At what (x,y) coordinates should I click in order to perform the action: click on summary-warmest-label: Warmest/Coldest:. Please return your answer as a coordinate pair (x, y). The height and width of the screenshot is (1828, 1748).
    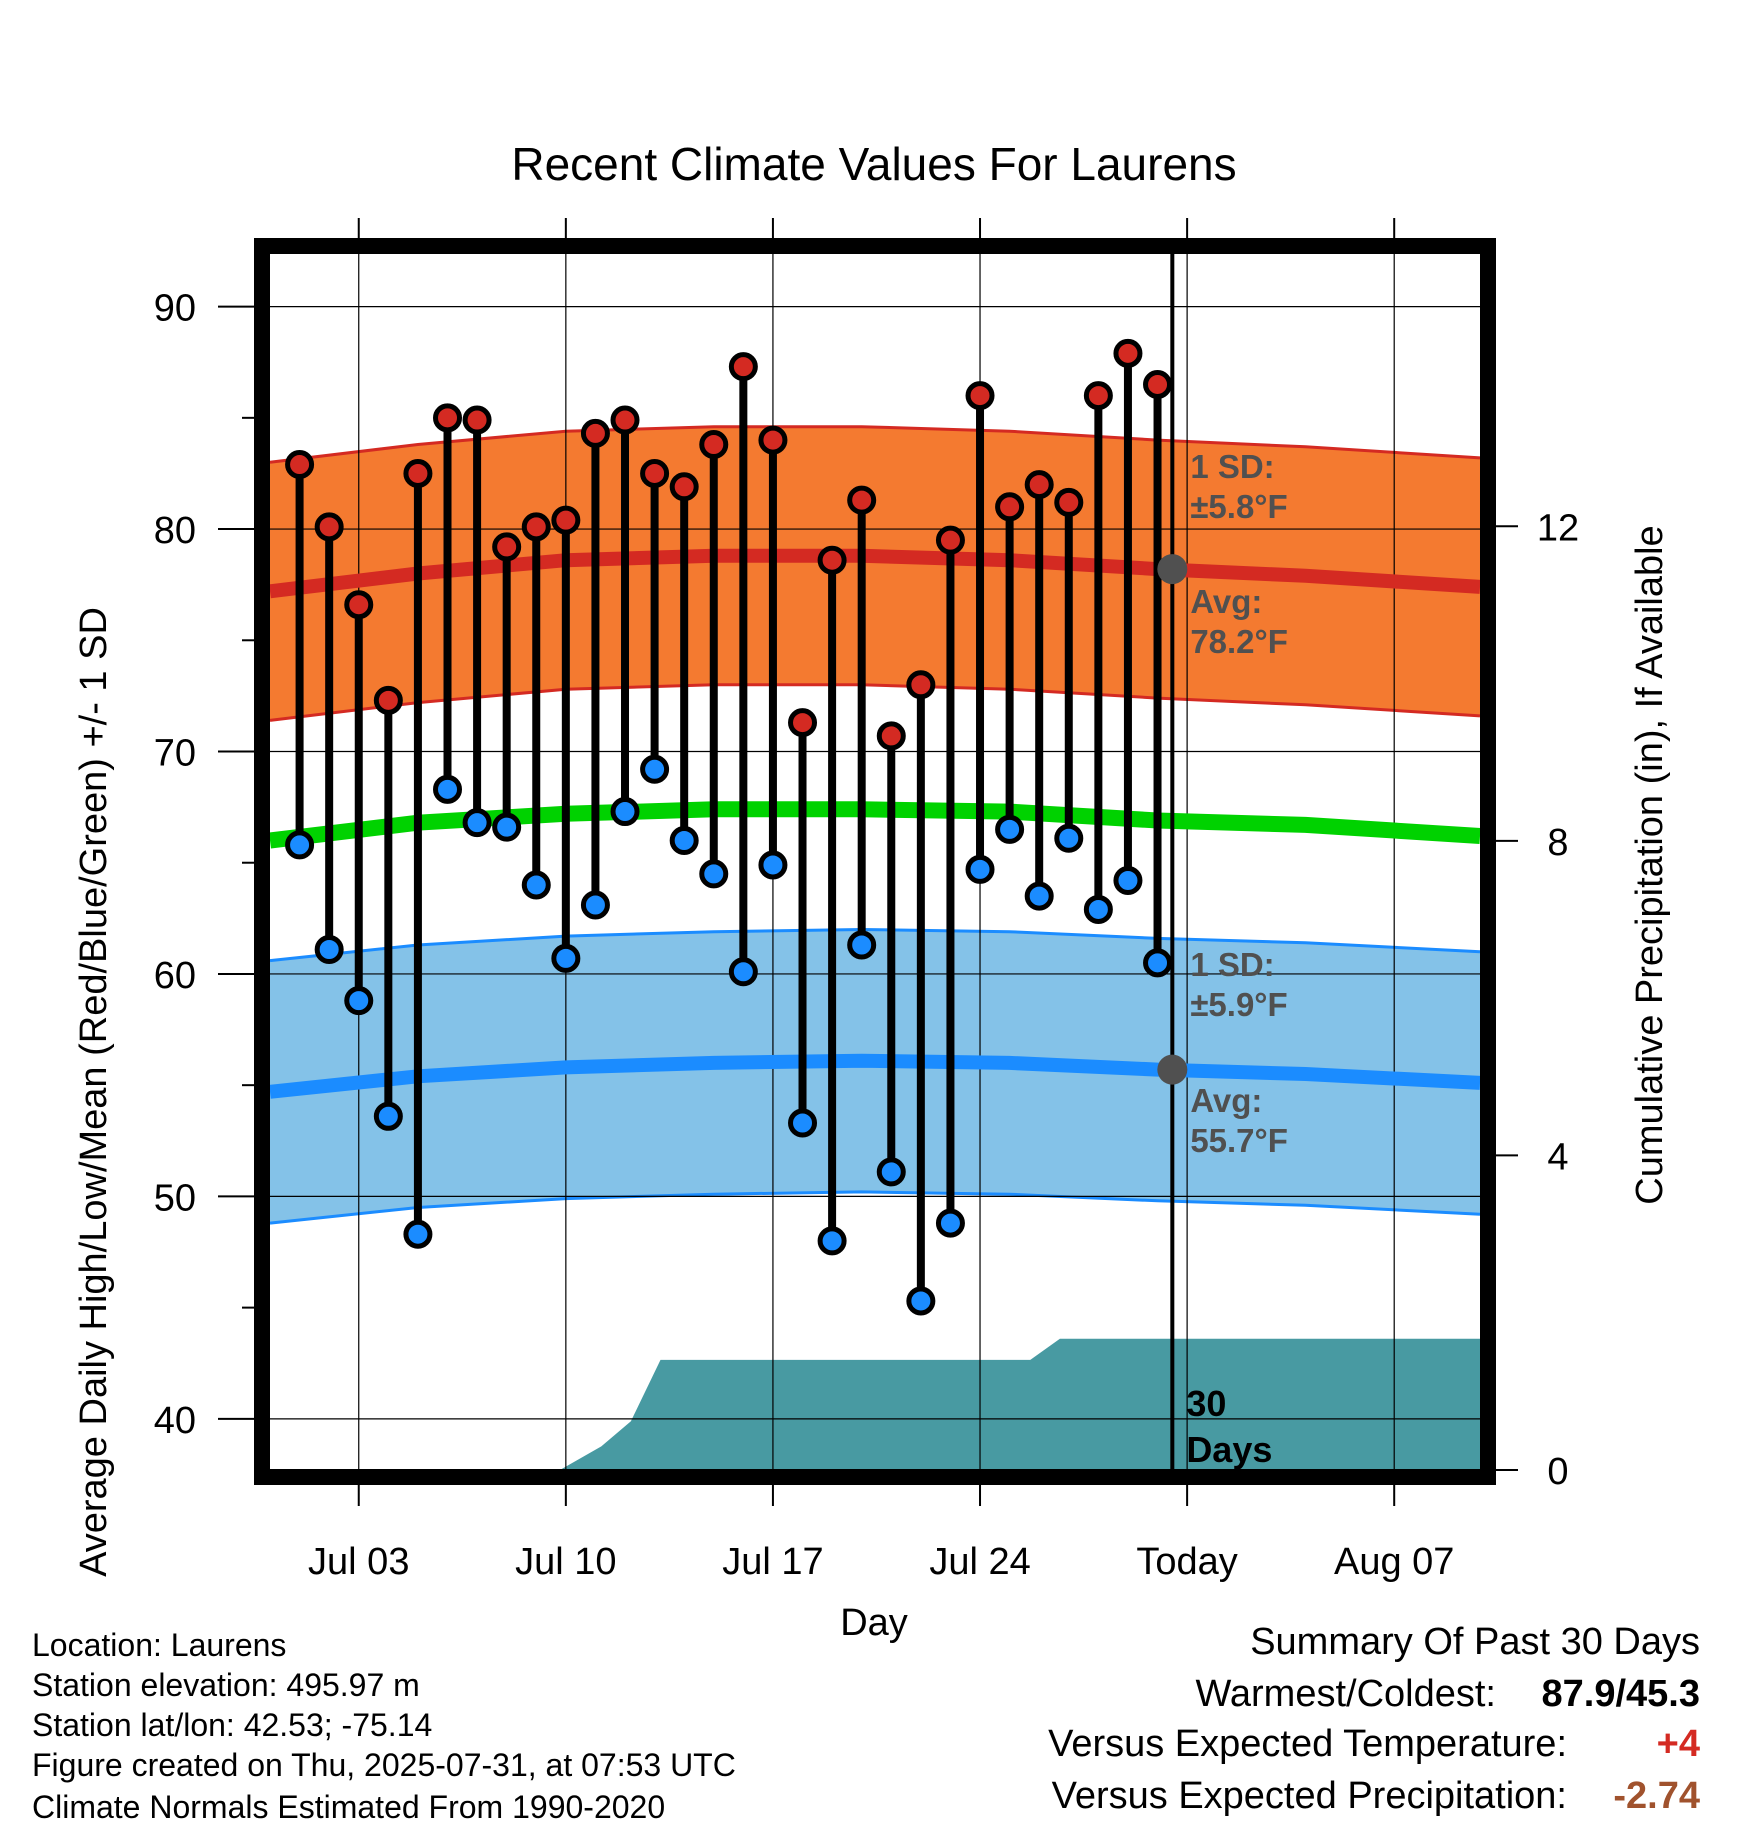
    Looking at the image, I should click on (1345, 1694).